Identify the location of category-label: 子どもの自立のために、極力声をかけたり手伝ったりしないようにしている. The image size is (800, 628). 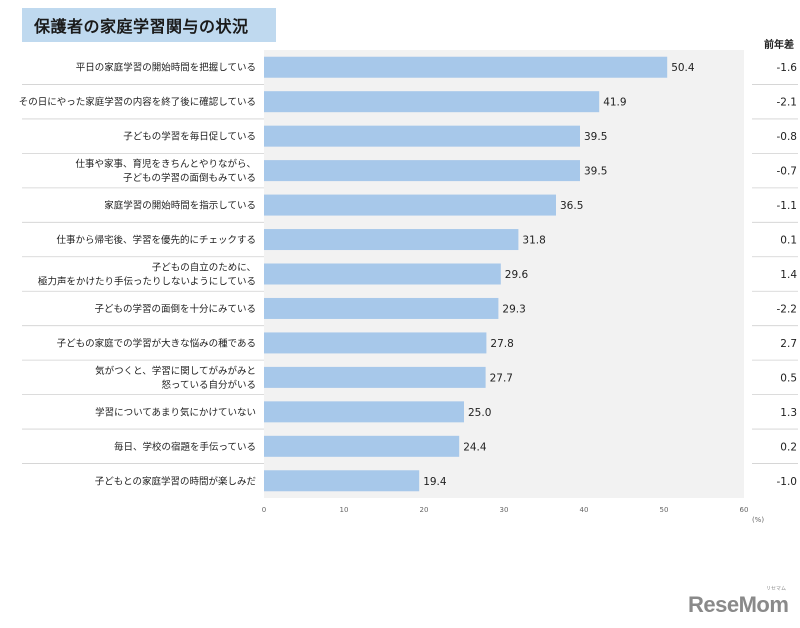
(147, 275).